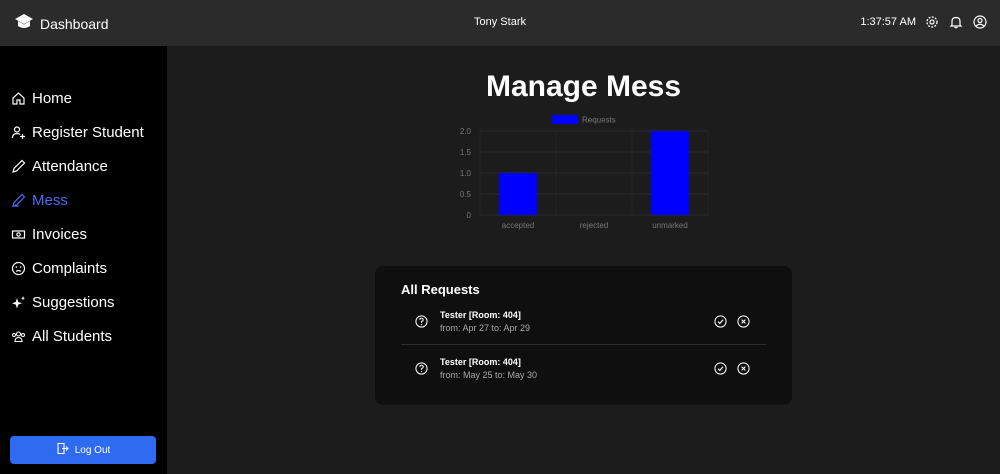  I want to click on request-dates: from: Apr 27 to: Apr 29, so click(485, 328).